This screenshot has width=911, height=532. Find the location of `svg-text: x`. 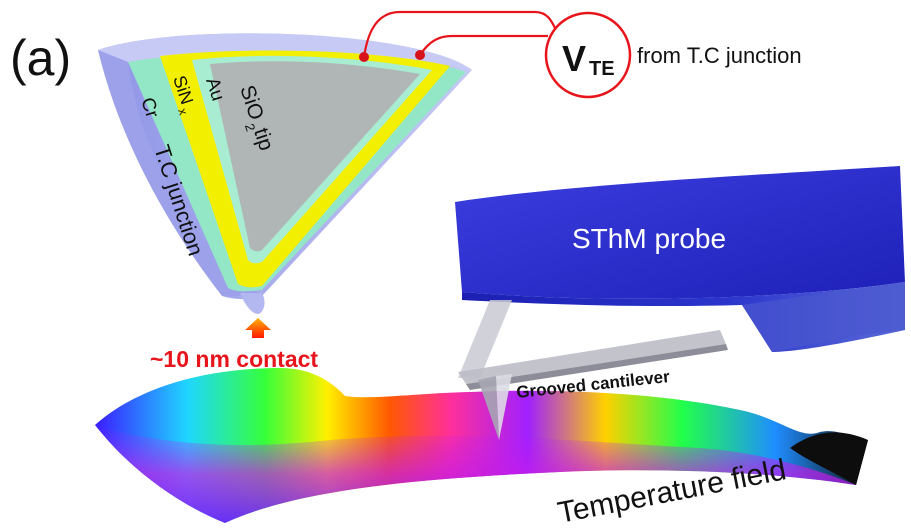

svg-text: x is located at coordinates (182, 112).